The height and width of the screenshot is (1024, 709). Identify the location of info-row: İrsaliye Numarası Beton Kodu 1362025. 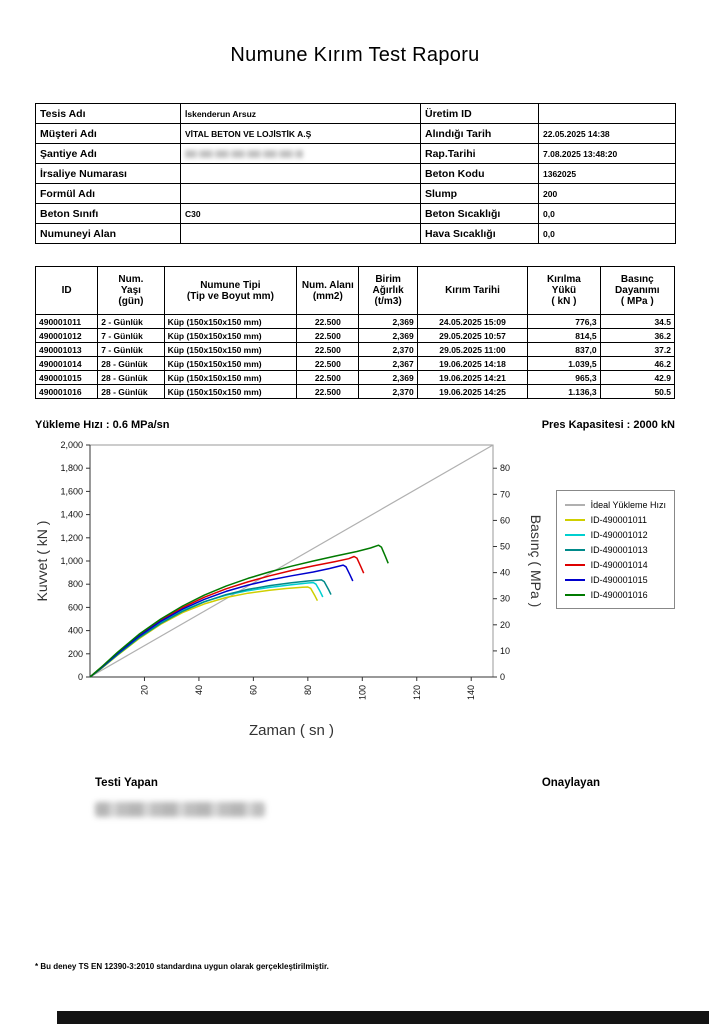
(355, 173).